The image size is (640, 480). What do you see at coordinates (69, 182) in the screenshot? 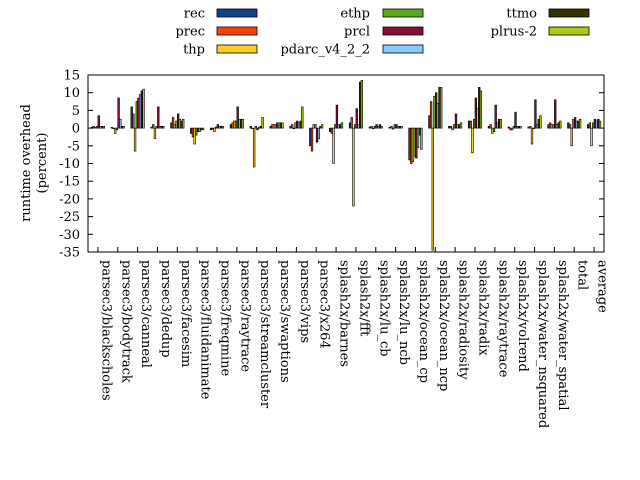
I see `y-tick-label: -15` at bounding box center [69, 182].